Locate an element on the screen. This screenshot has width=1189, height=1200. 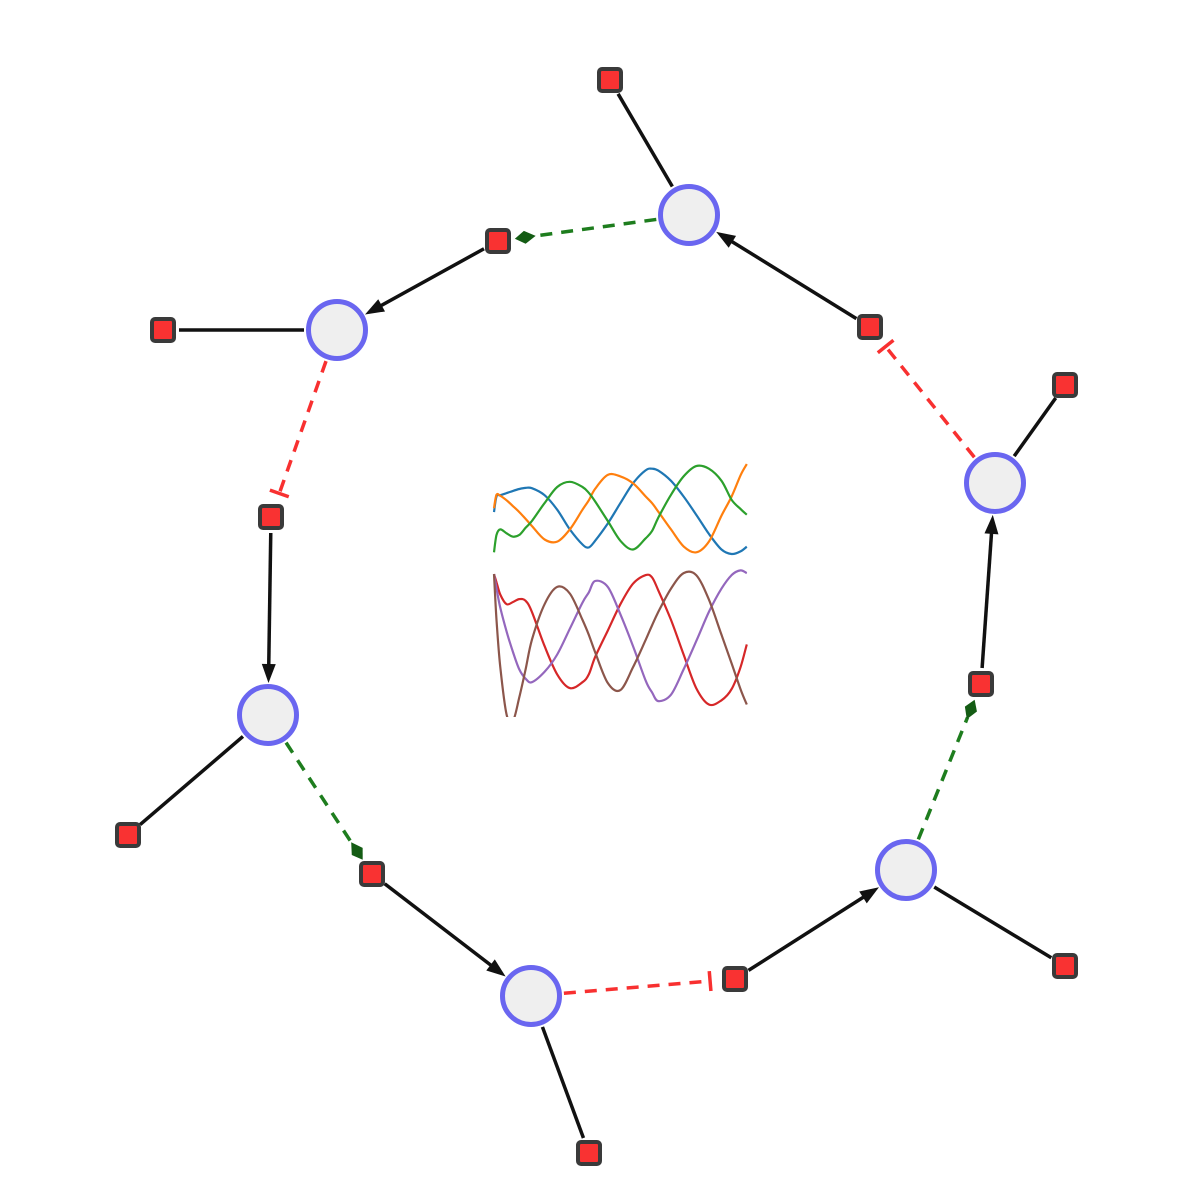
edge-cI-protein-to-transcription-lacI is located at coordinates (926, 398).